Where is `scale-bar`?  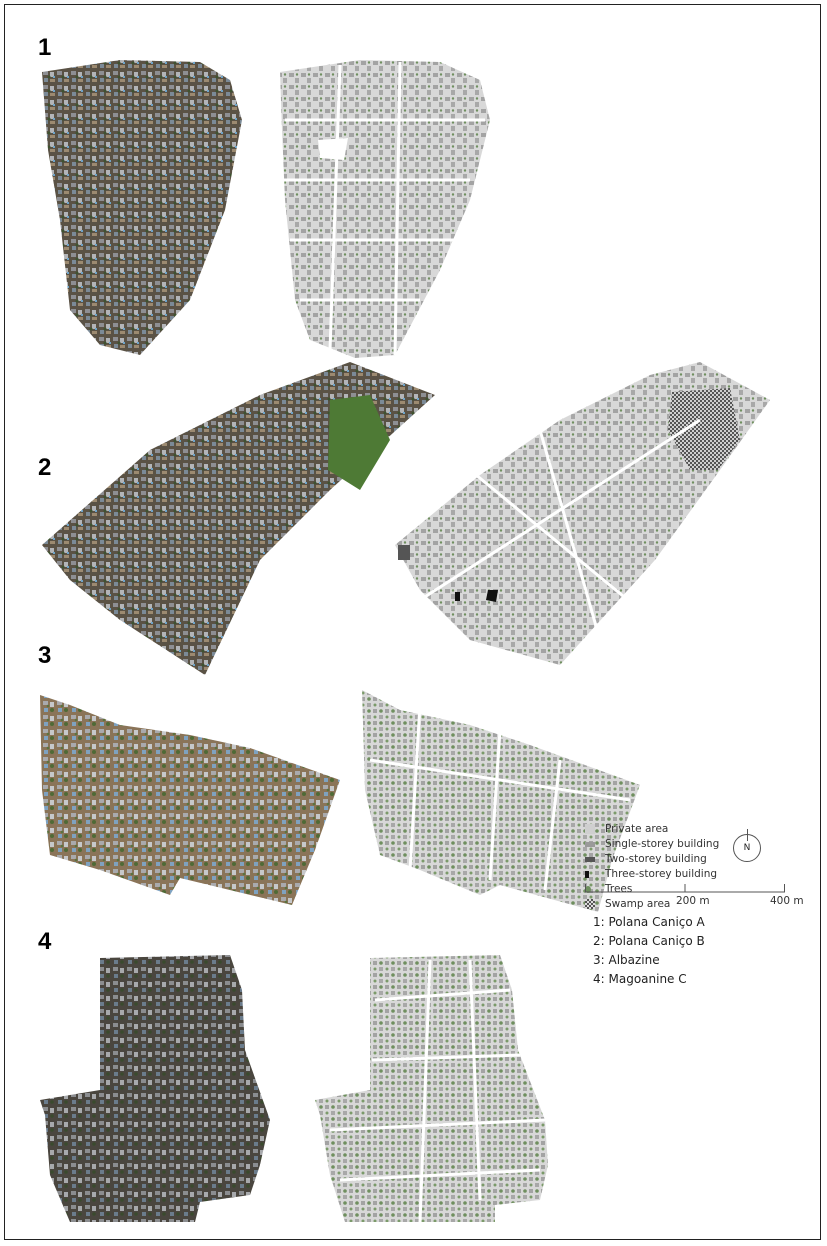
scale-bar is located at coordinates (685, 888).